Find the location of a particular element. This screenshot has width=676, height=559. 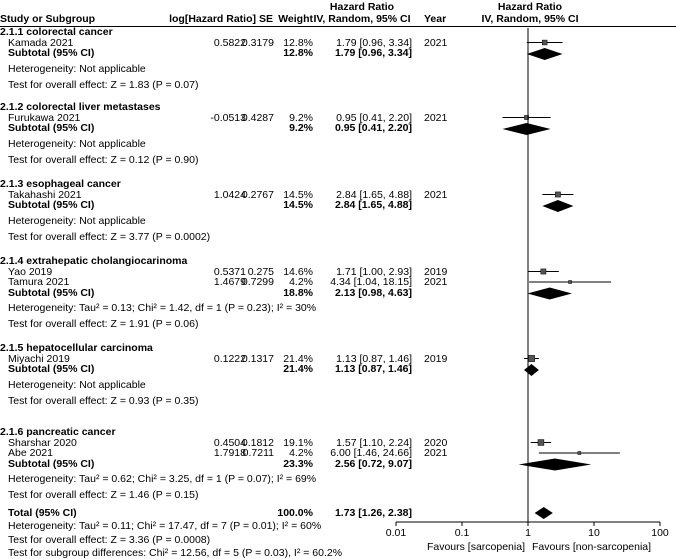

column-header-study: Study or Subgroup is located at coordinates (48, 19).